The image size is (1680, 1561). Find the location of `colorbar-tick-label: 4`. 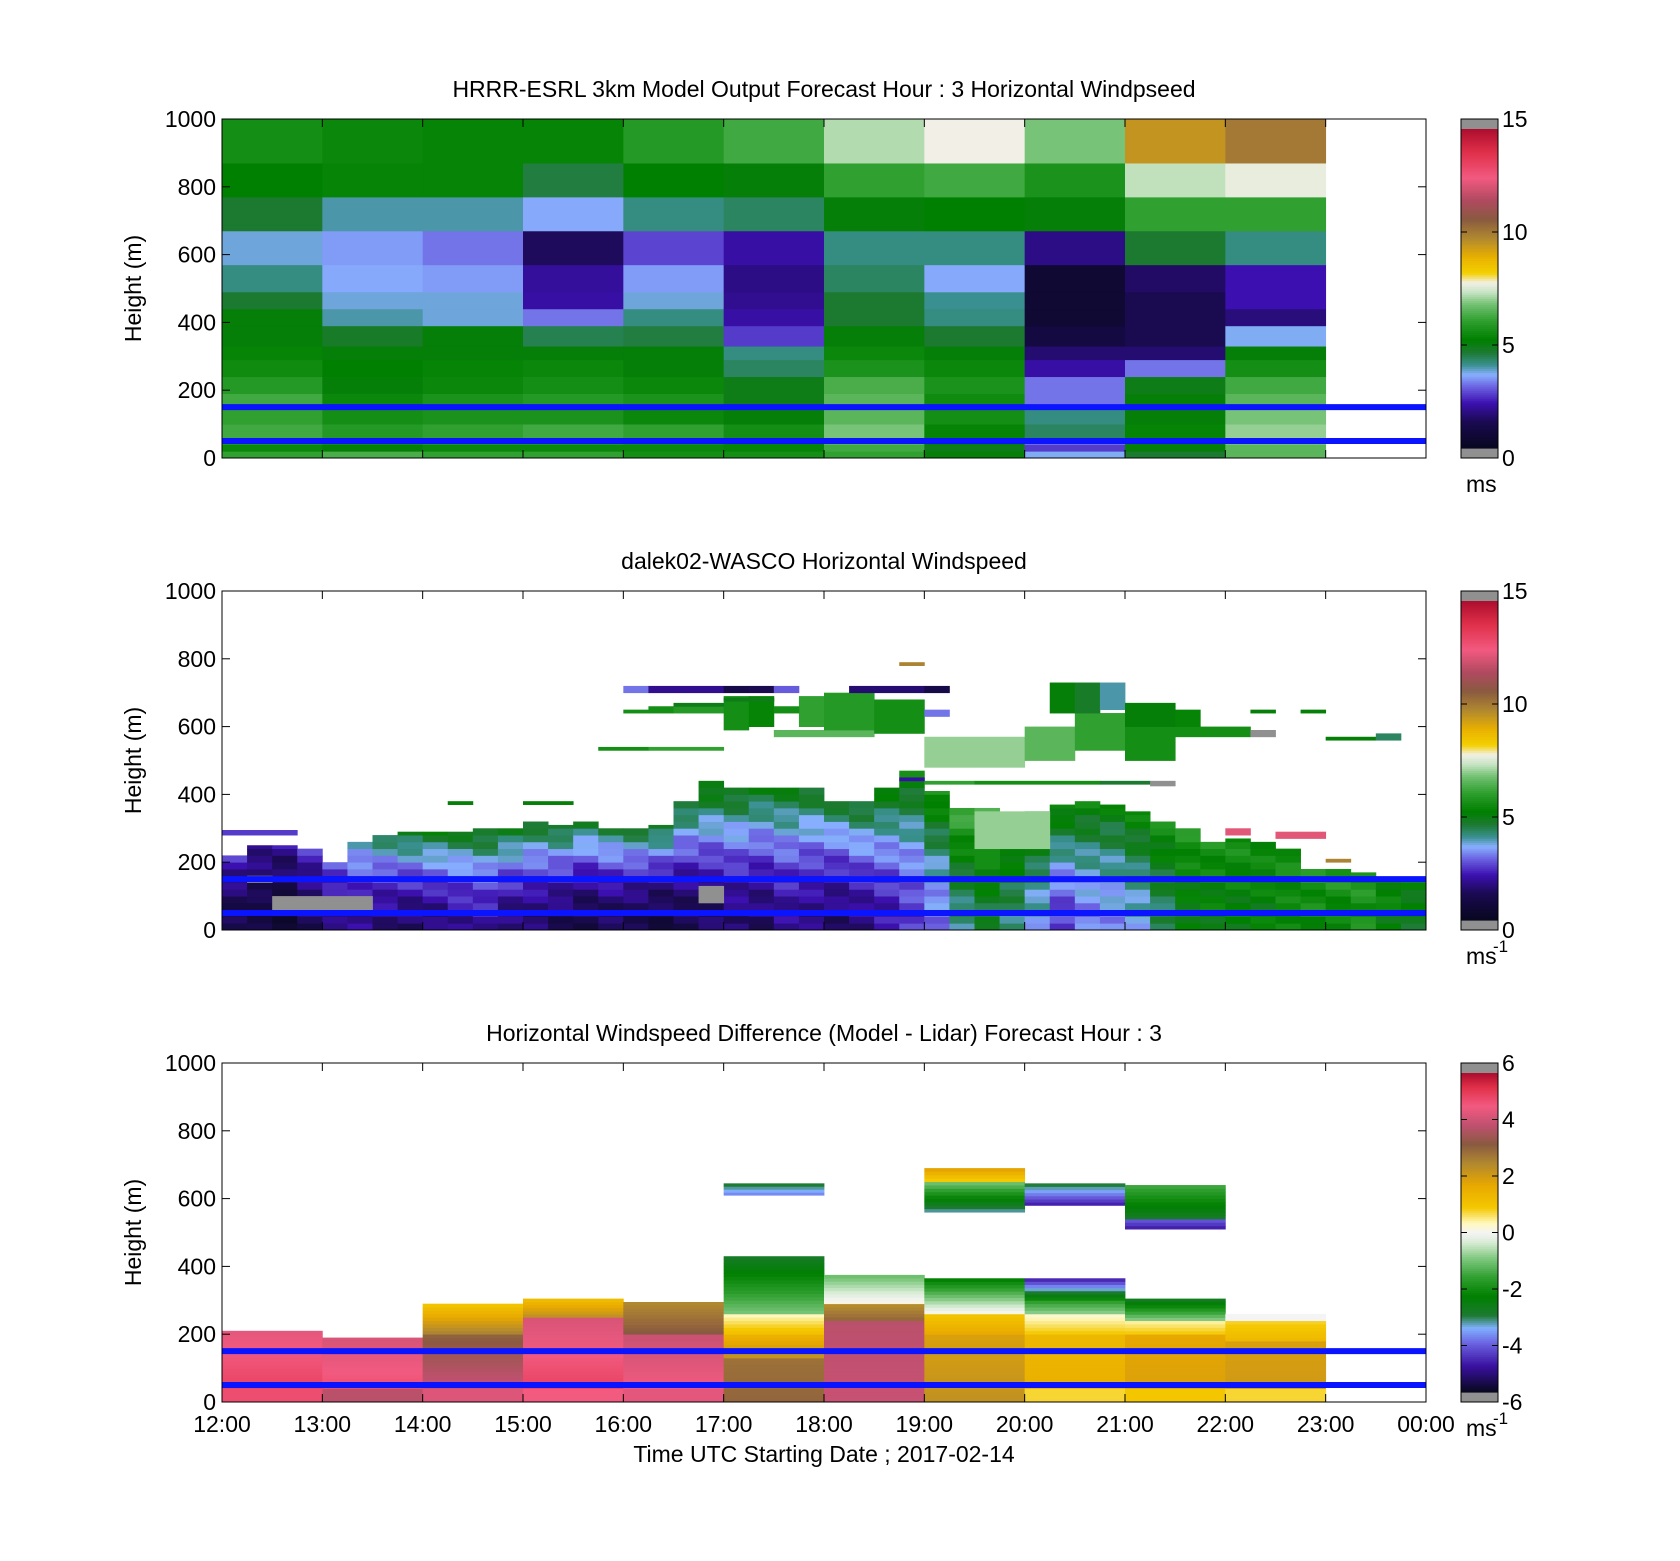

colorbar-tick-label: 4 is located at coordinates (1508, 1120).